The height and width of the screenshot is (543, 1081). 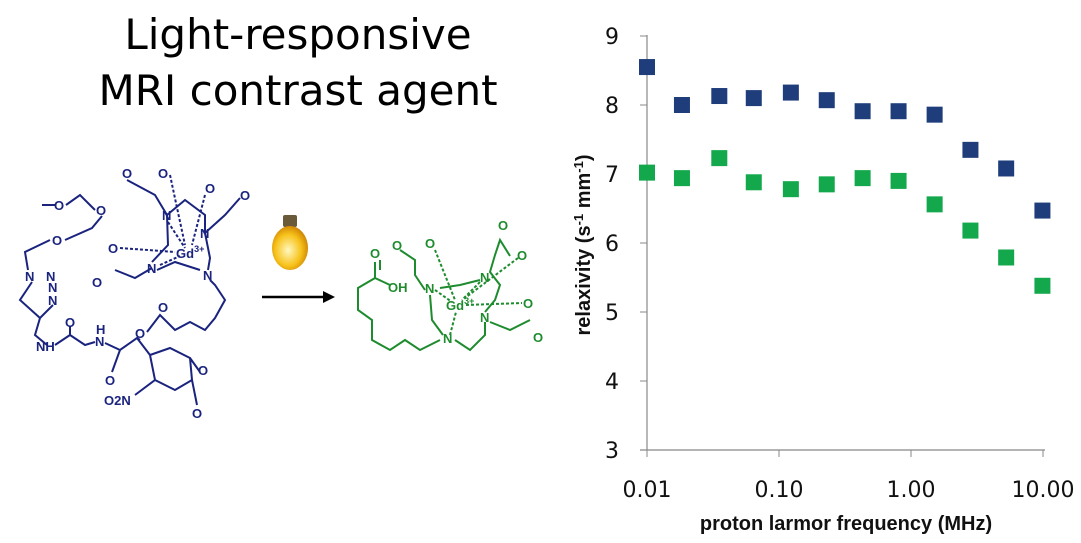 What do you see at coordinates (290, 242) in the screenshot?
I see `light-bulb-icon` at bounding box center [290, 242].